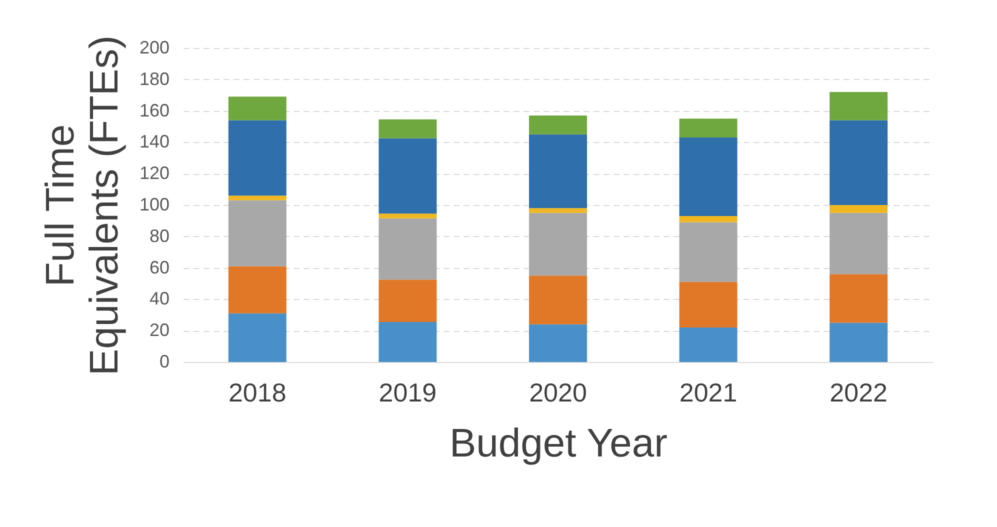  What do you see at coordinates (154, 110) in the screenshot?
I see `y-tick-label: 160` at bounding box center [154, 110].